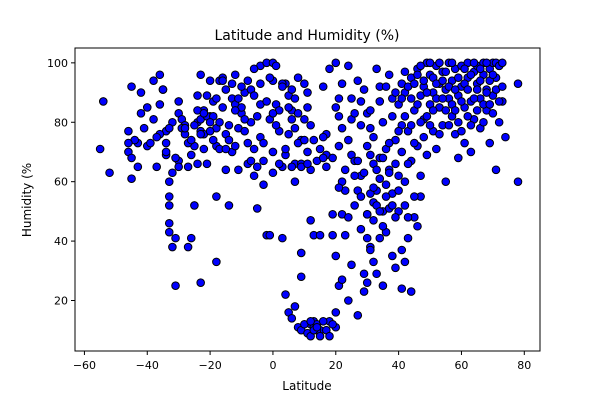 The width and height of the screenshot is (600, 404). What do you see at coordinates (61, 301) in the screenshot?
I see `y-tick-label: 20` at bounding box center [61, 301].